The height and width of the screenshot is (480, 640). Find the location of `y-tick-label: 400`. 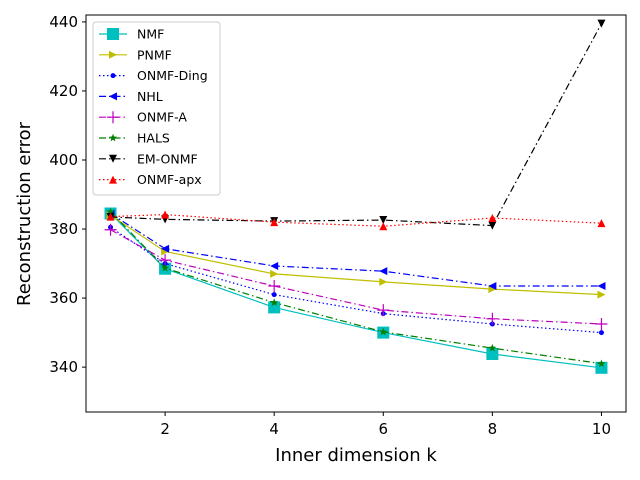

y-tick-label: 400 is located at coordinates (63, 160).